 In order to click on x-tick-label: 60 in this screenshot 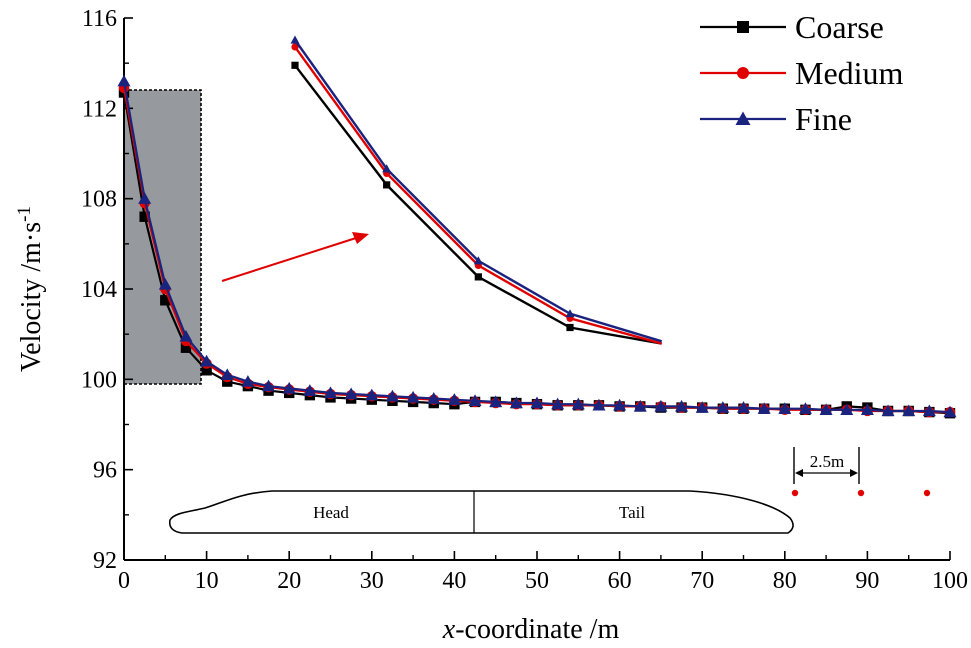, I will do `click(620, 581)`.